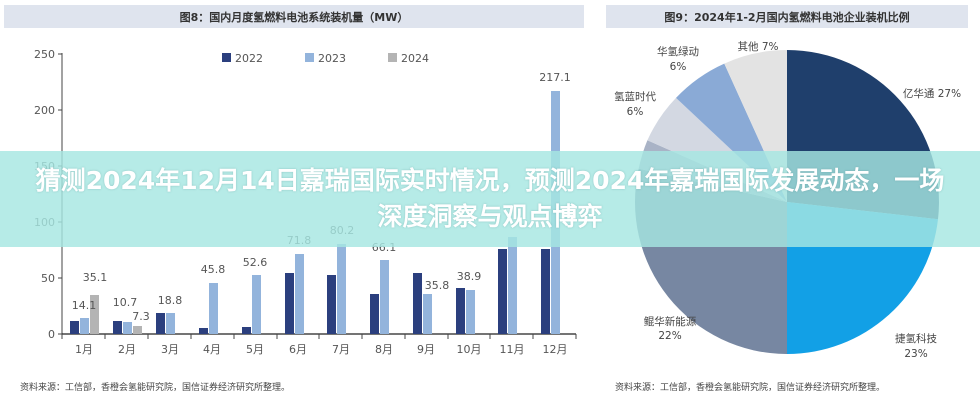  I want to click on x-label: 4月, so click(212, 349).